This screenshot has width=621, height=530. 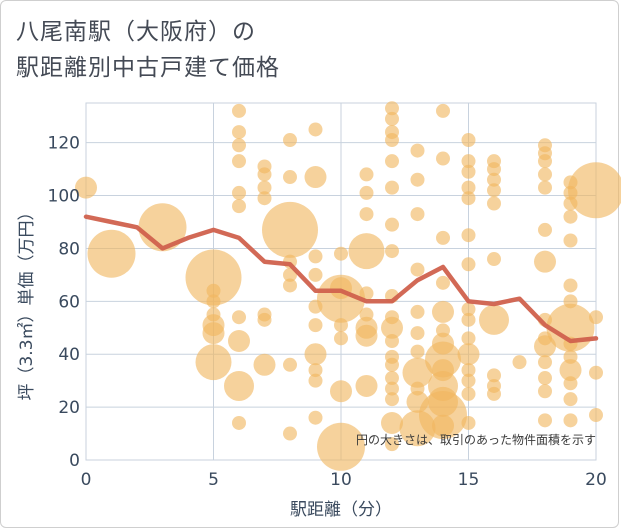 What do you see at coordinates (341, 510) in the screenshot?
I see `x-axis-label: 駅距離（分）` at bounding box center [341, 510].